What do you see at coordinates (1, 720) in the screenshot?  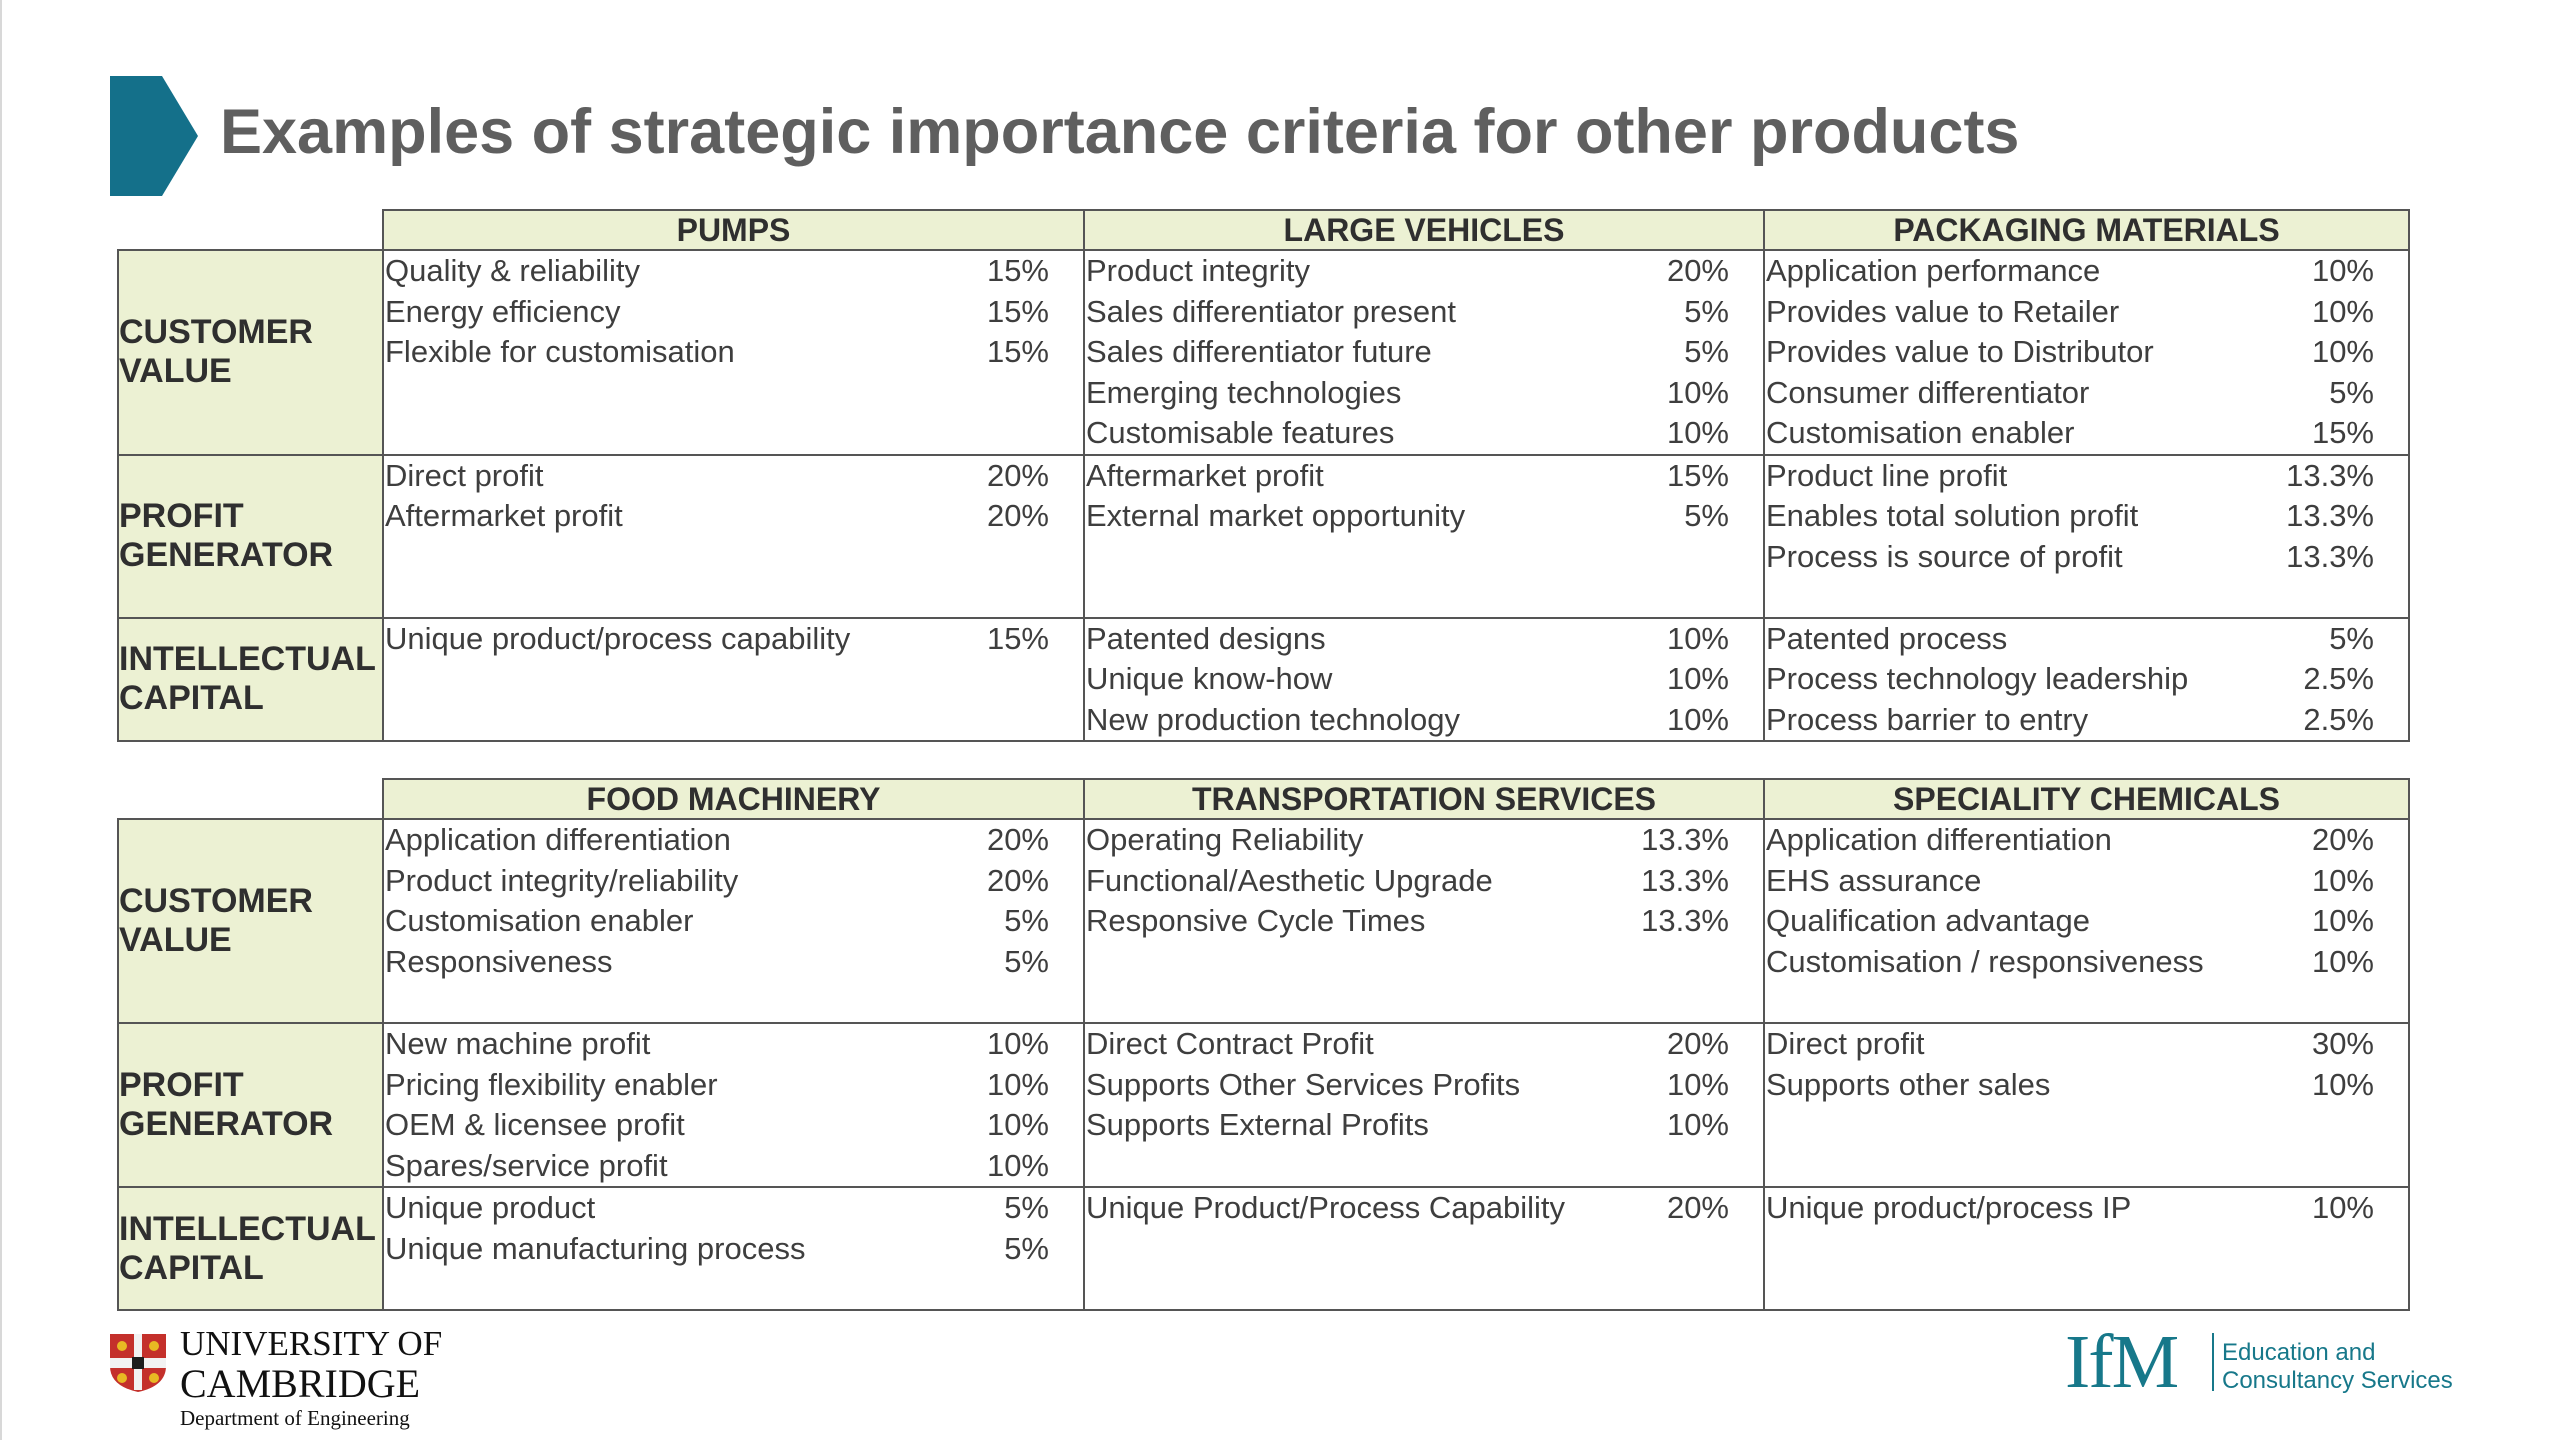 I see `slide-edge` at bounding box center [1, 720].